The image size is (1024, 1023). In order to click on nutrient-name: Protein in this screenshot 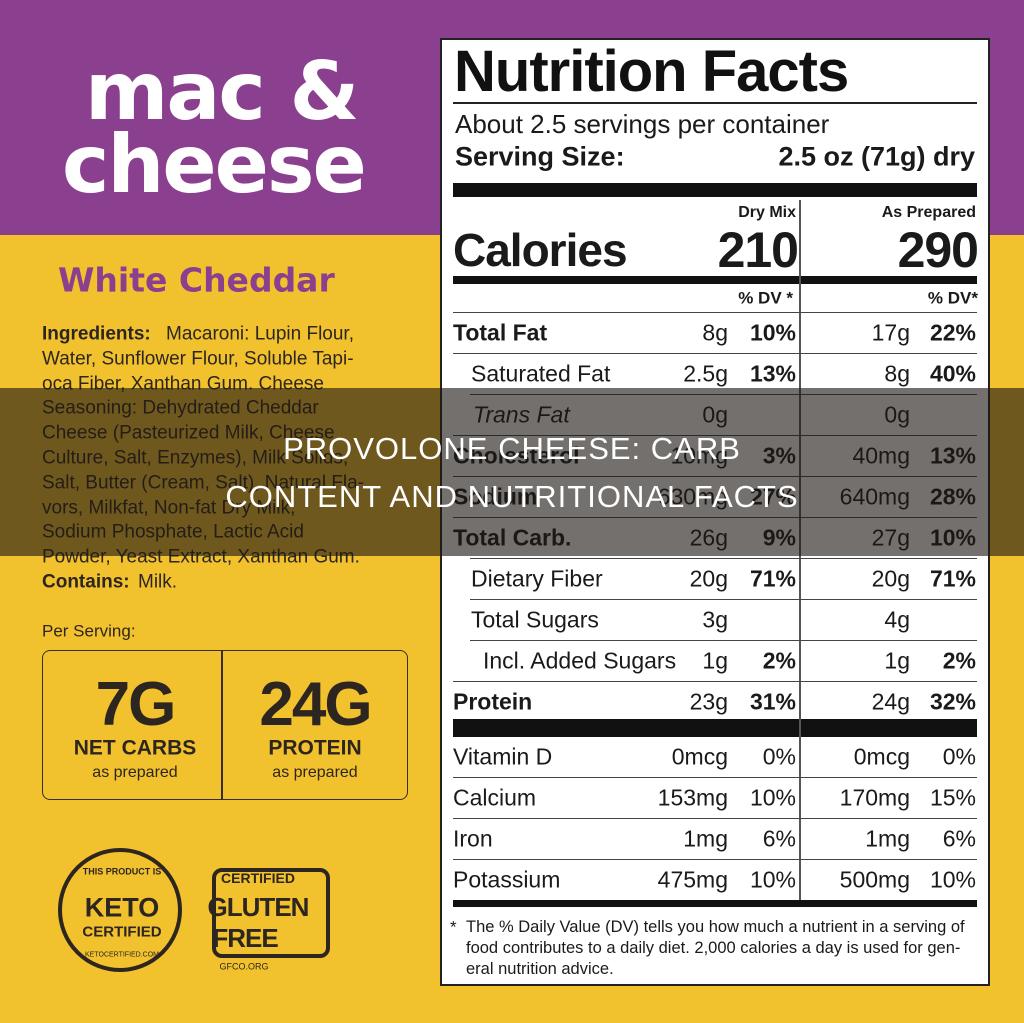, I will do `click(493, 701)`.